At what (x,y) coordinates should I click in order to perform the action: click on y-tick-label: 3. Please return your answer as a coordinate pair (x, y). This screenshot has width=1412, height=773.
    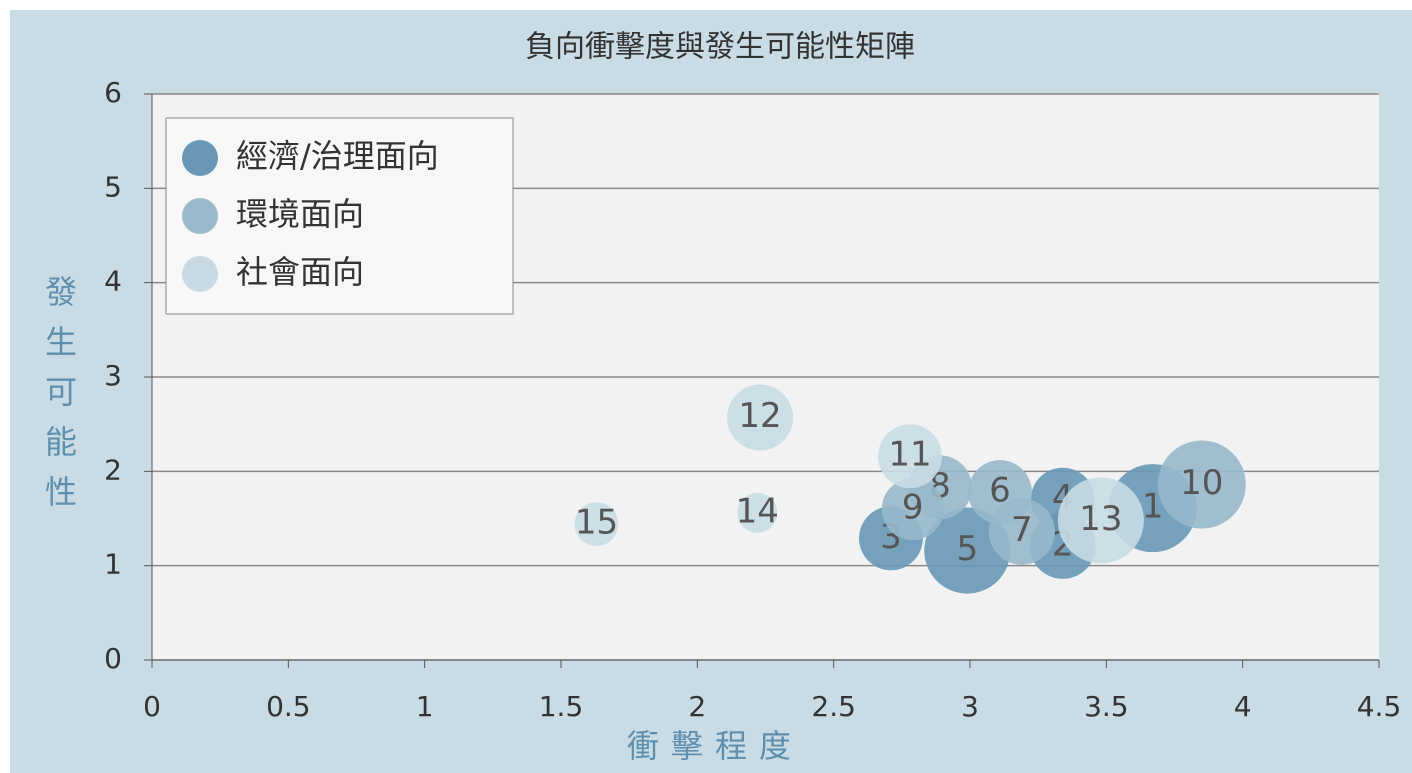
    Looking at the image, I should click on (113, 375).